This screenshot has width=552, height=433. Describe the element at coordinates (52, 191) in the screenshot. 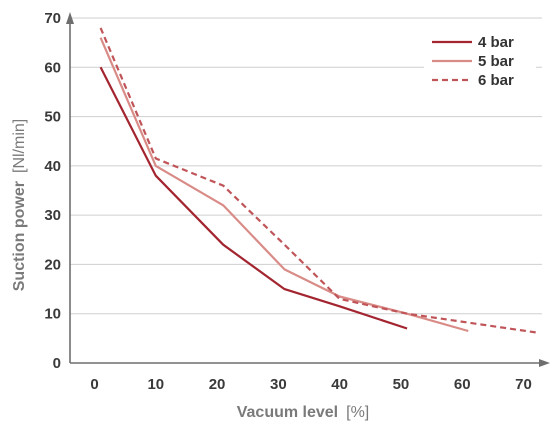

I see `y-tick-labels: 0 10 20 30 40 50 60 70` at that location.